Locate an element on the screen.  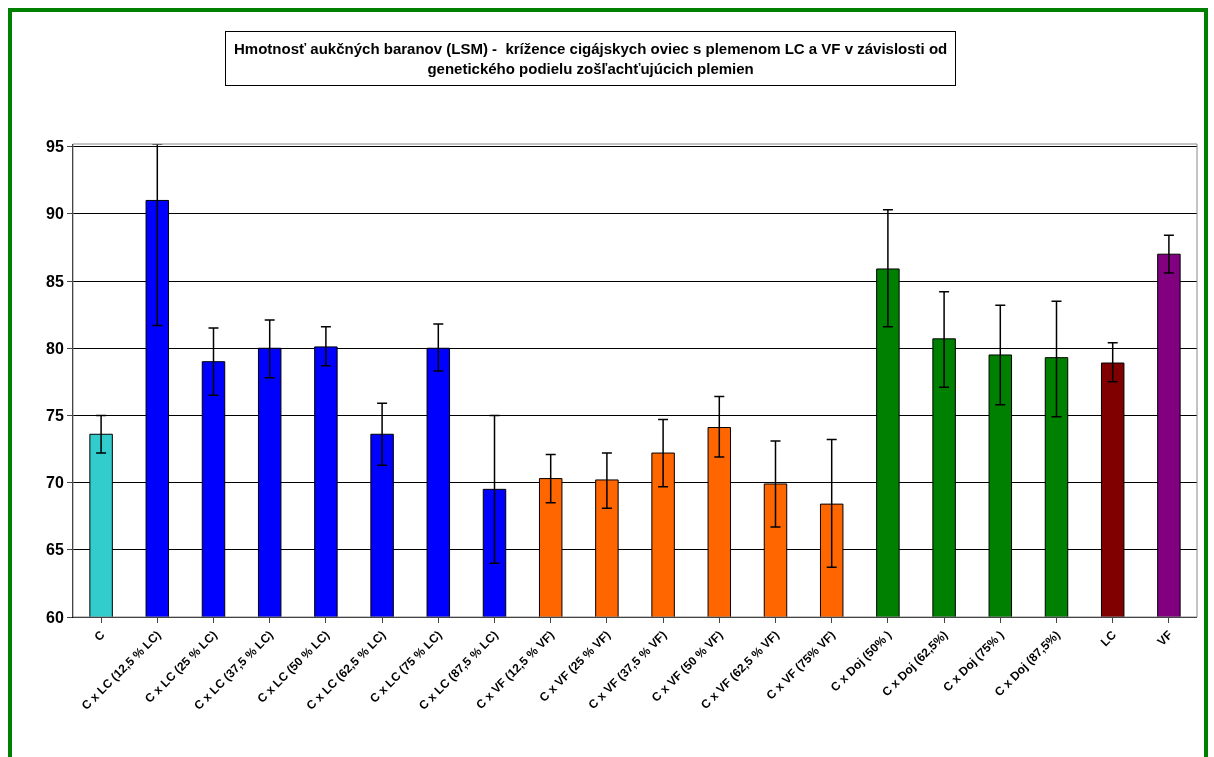
y-tick-label: 70 is located at coordinates (55, 483).